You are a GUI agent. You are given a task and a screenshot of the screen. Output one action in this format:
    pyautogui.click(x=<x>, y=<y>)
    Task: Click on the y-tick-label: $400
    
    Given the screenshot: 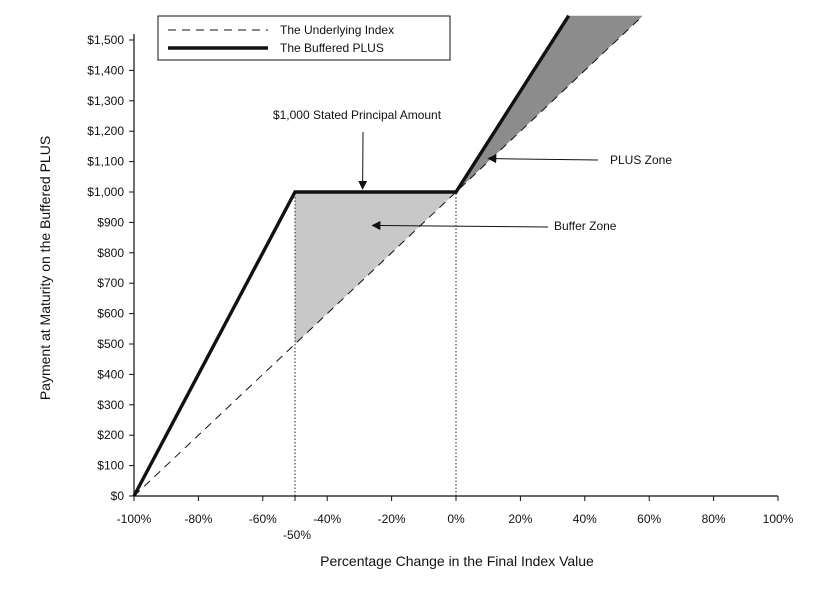 What is the action you would take?
    pyautogui.click(x=110, y=374)
    